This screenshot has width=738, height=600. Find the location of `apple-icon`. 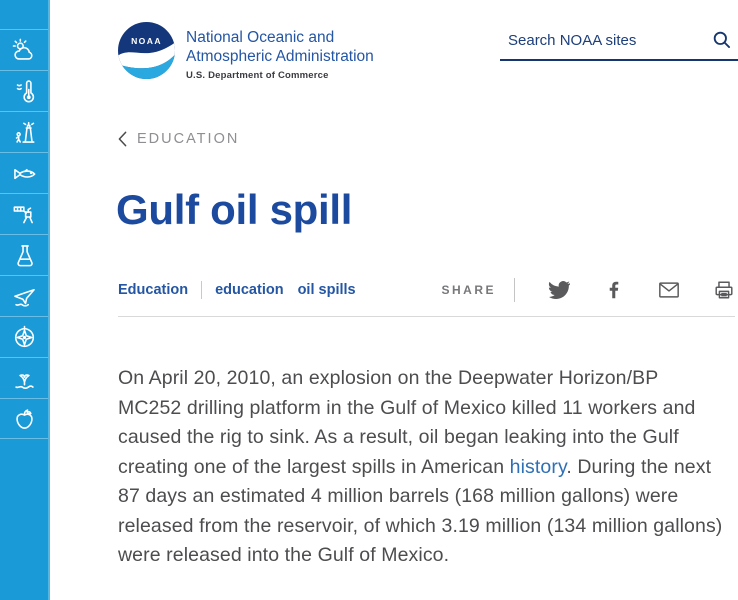

apple-icon is located at coordinates (24, 419).